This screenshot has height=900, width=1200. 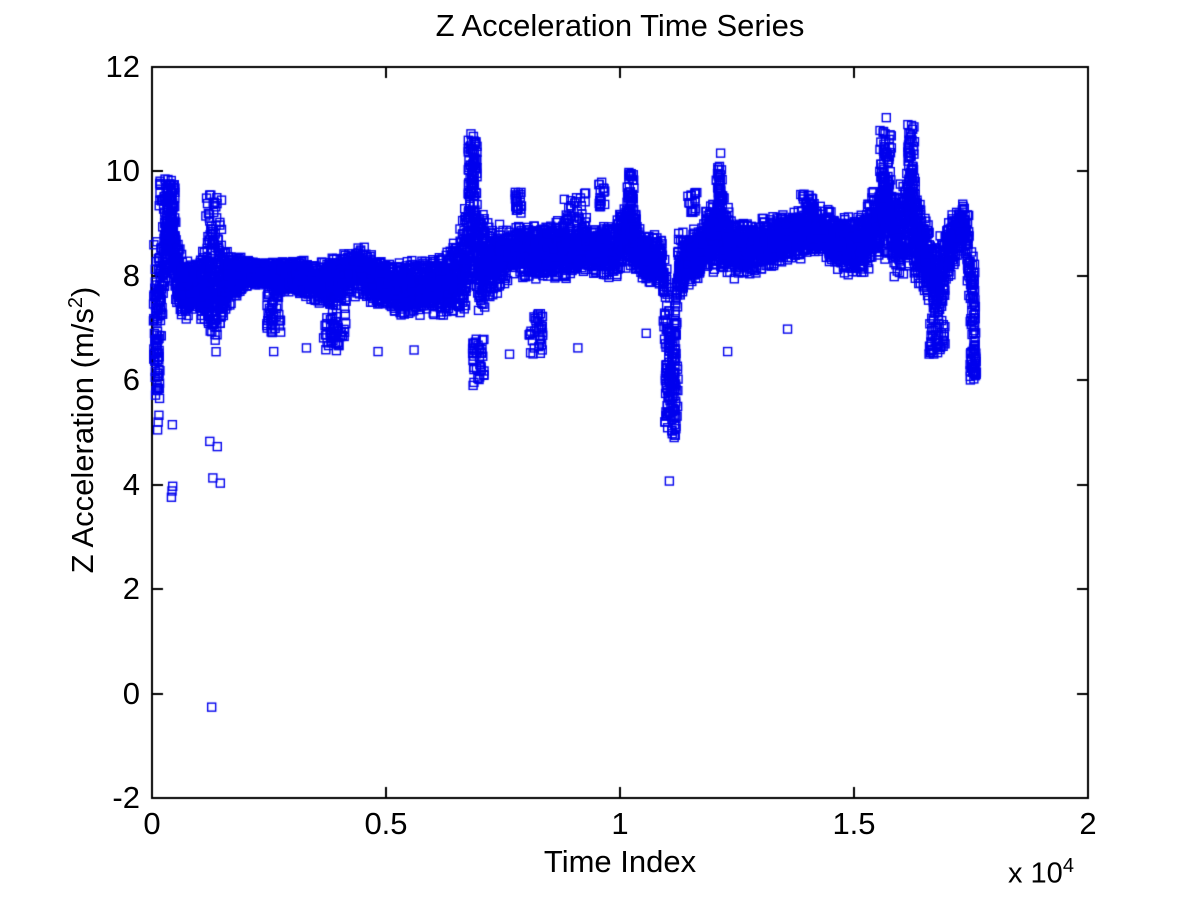 What do you see at coordinates (1068, 866) in the screenshot?
I see `x-axis-multiplier-exp: 4` at bounding box center [1068, 866].